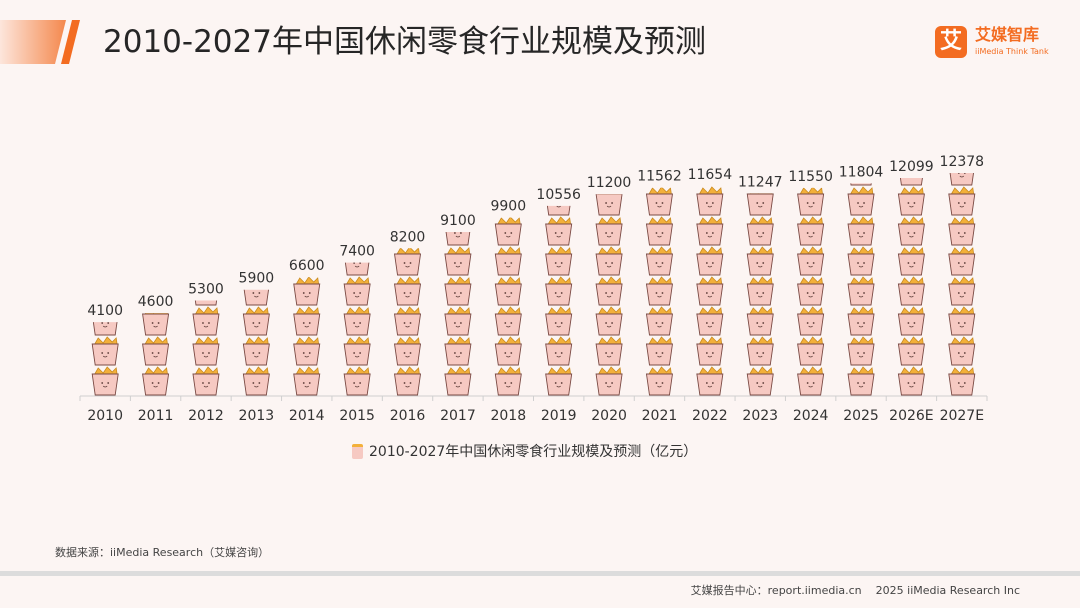 Image resolution: width=1080 pixels, height=608 pixels. I want to click on data-label: 11804, so click(861, 172).